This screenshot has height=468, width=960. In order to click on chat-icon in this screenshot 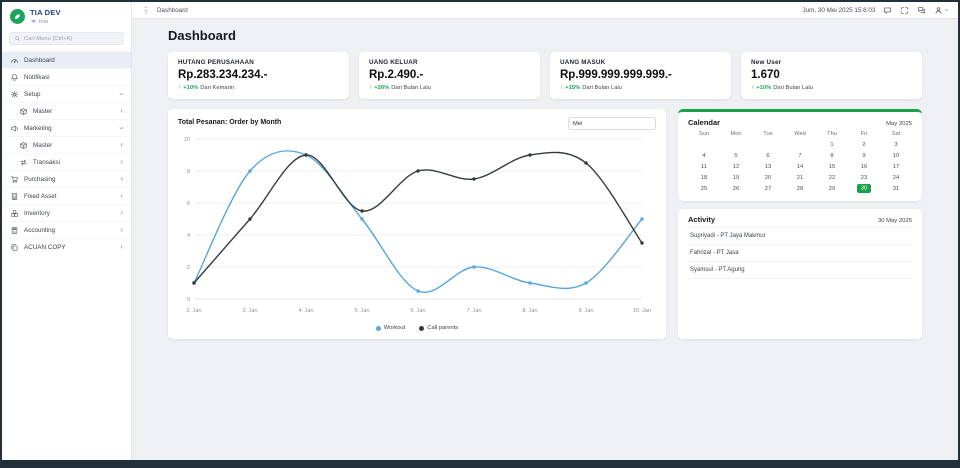, I will do `click(921, 10)`.